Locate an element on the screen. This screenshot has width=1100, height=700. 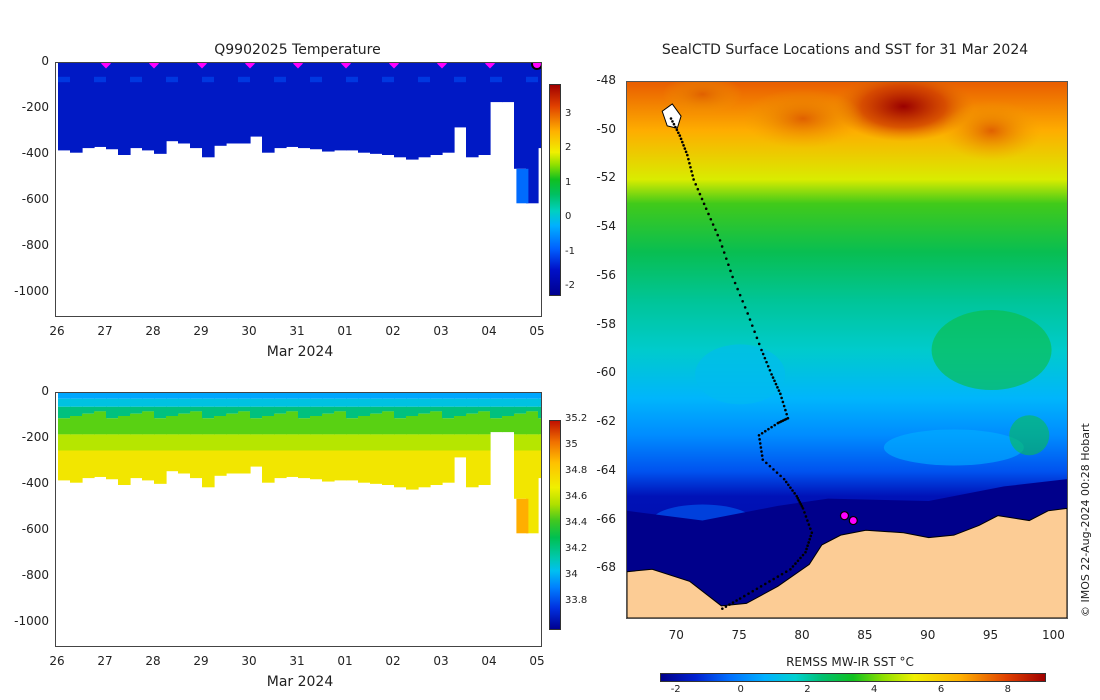
sst-colorbar is located at coordinates (853, 677).